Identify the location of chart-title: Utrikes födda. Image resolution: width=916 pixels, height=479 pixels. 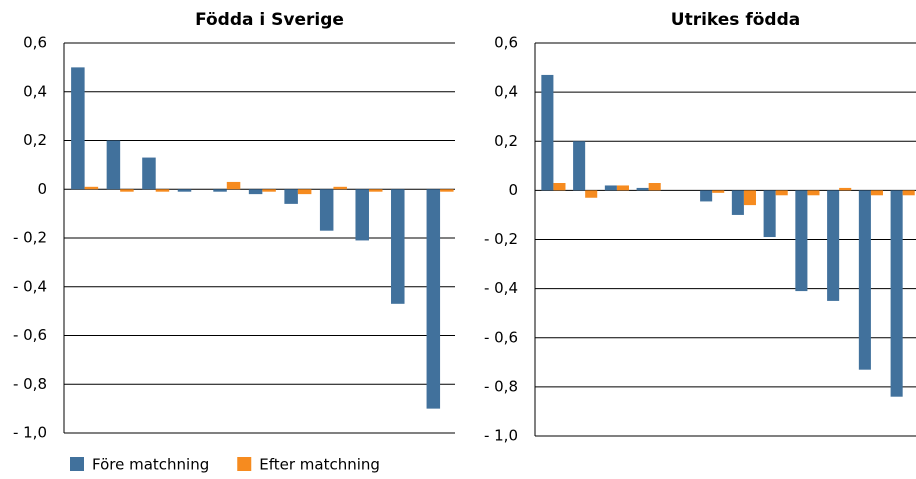
(735, 20).